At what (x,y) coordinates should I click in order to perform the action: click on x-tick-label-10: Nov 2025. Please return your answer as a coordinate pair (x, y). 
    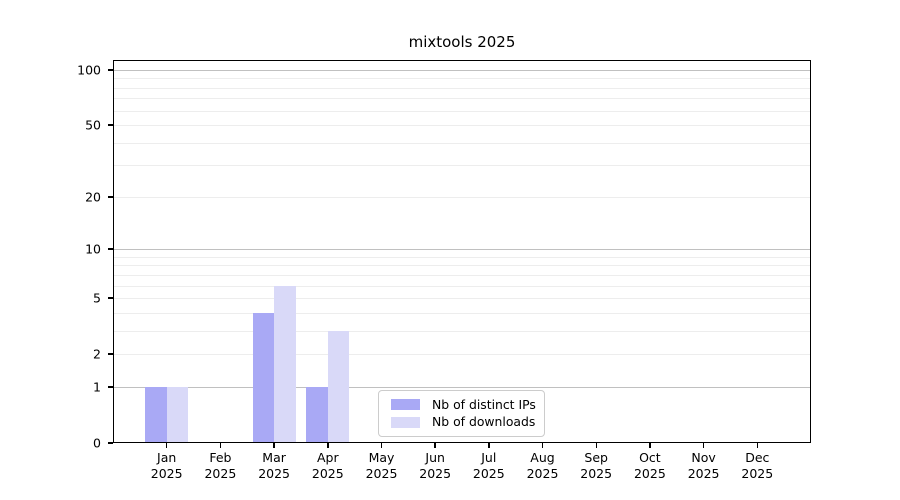
    Looking at the image, I should click on (704, 466).